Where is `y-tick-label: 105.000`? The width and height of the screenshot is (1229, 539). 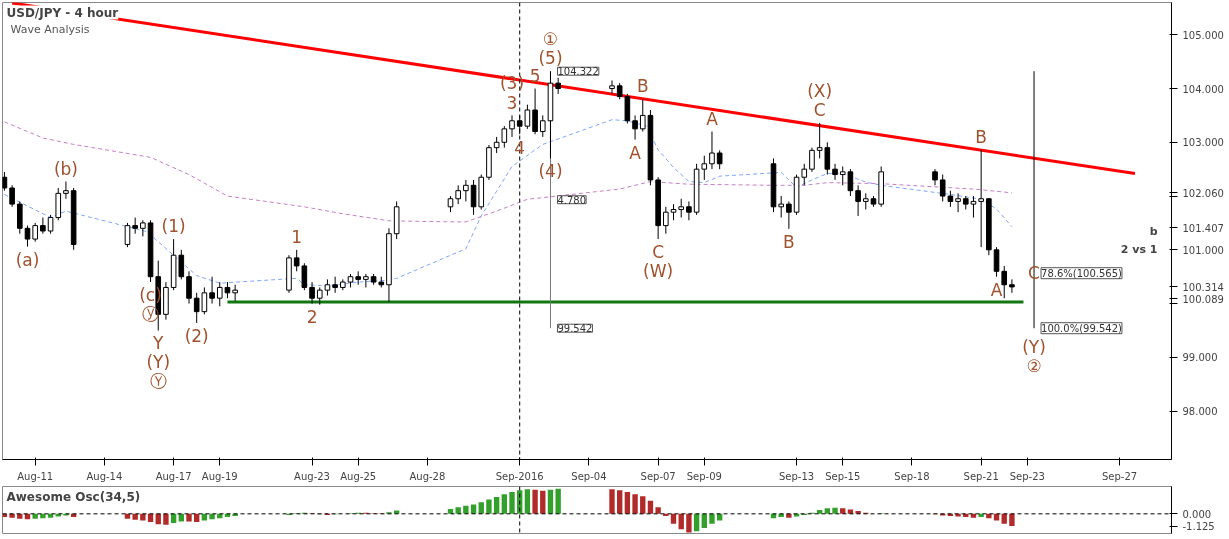 y-tick-label: 105.000 is located at coordinates (1203, 35).